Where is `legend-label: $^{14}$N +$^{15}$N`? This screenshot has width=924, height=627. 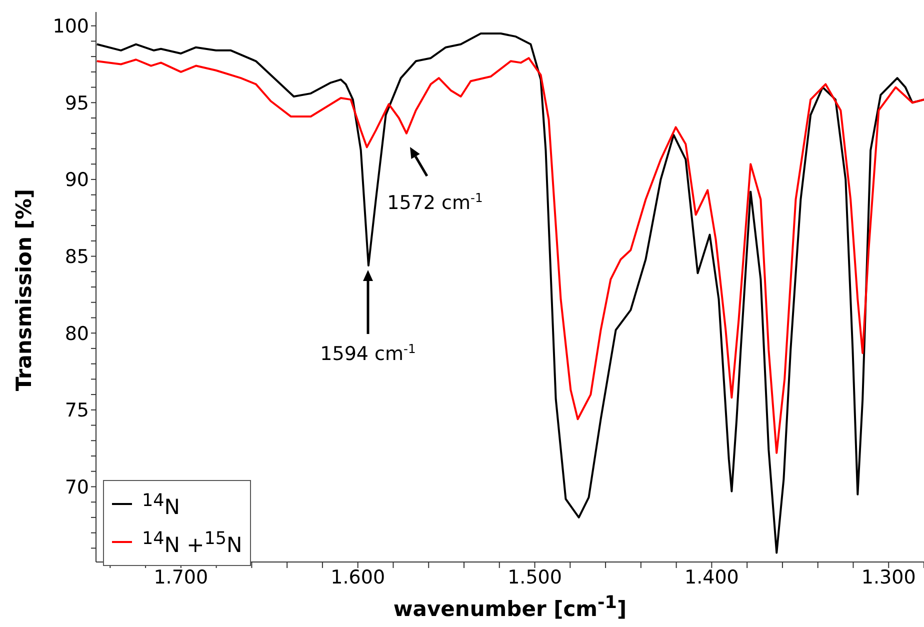 legend-label: $^{14}$N +$^{15}$N is located at coordinates (192, 543).